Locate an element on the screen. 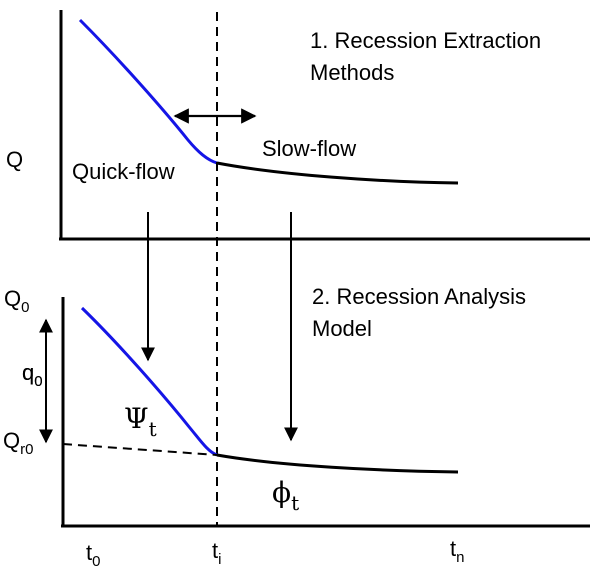  small-q0-label: q0 is located at coordinates (32, 375).